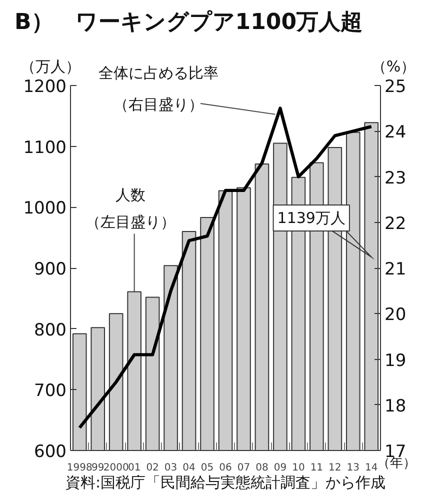 The width and height of the screenshot is (423, 500). What do you see at coordinates (371, 468) in the screenshot?
I see `x-tick-label: 14` at bounding box center [371, 468].